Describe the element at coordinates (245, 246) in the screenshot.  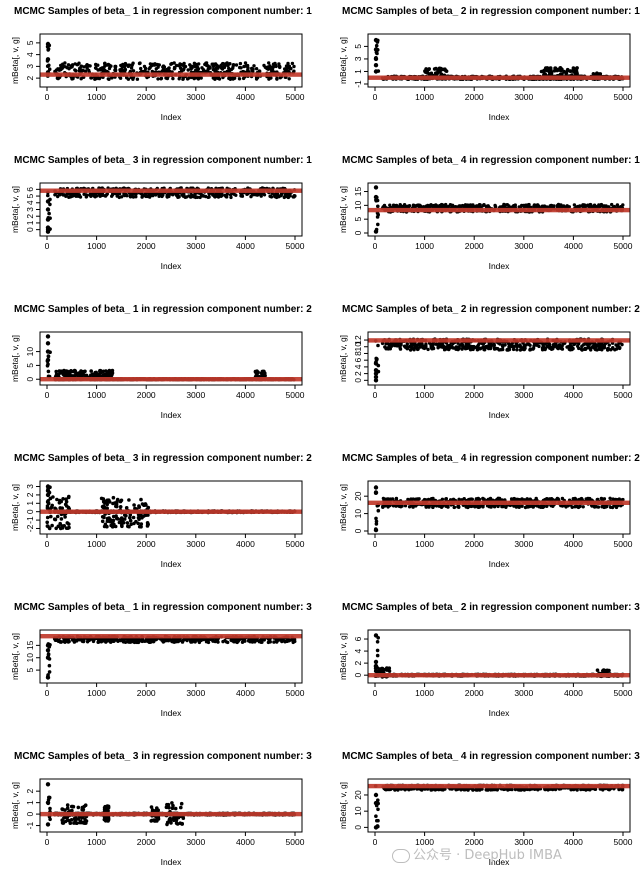
I see `x-tick-label: 4000` at that location.